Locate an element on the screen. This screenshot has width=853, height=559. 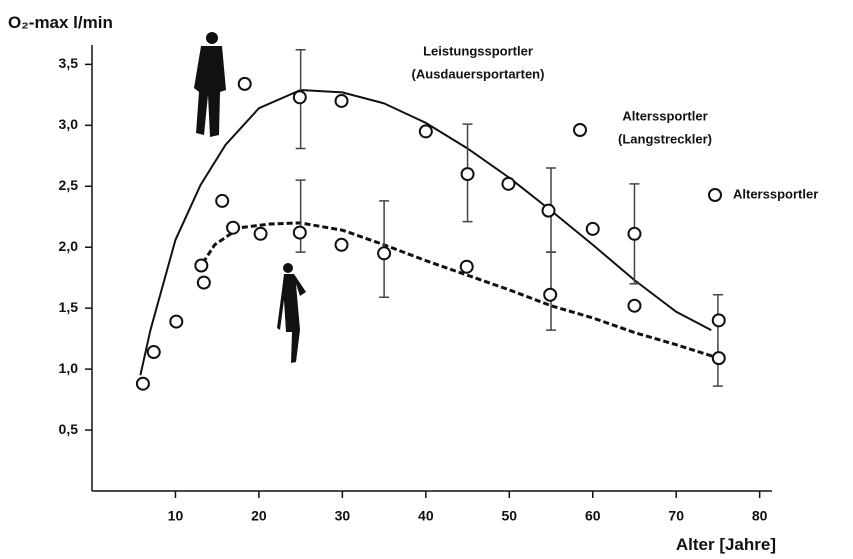
y-tick-label: 2,5 is located at coordinates (69, 185).